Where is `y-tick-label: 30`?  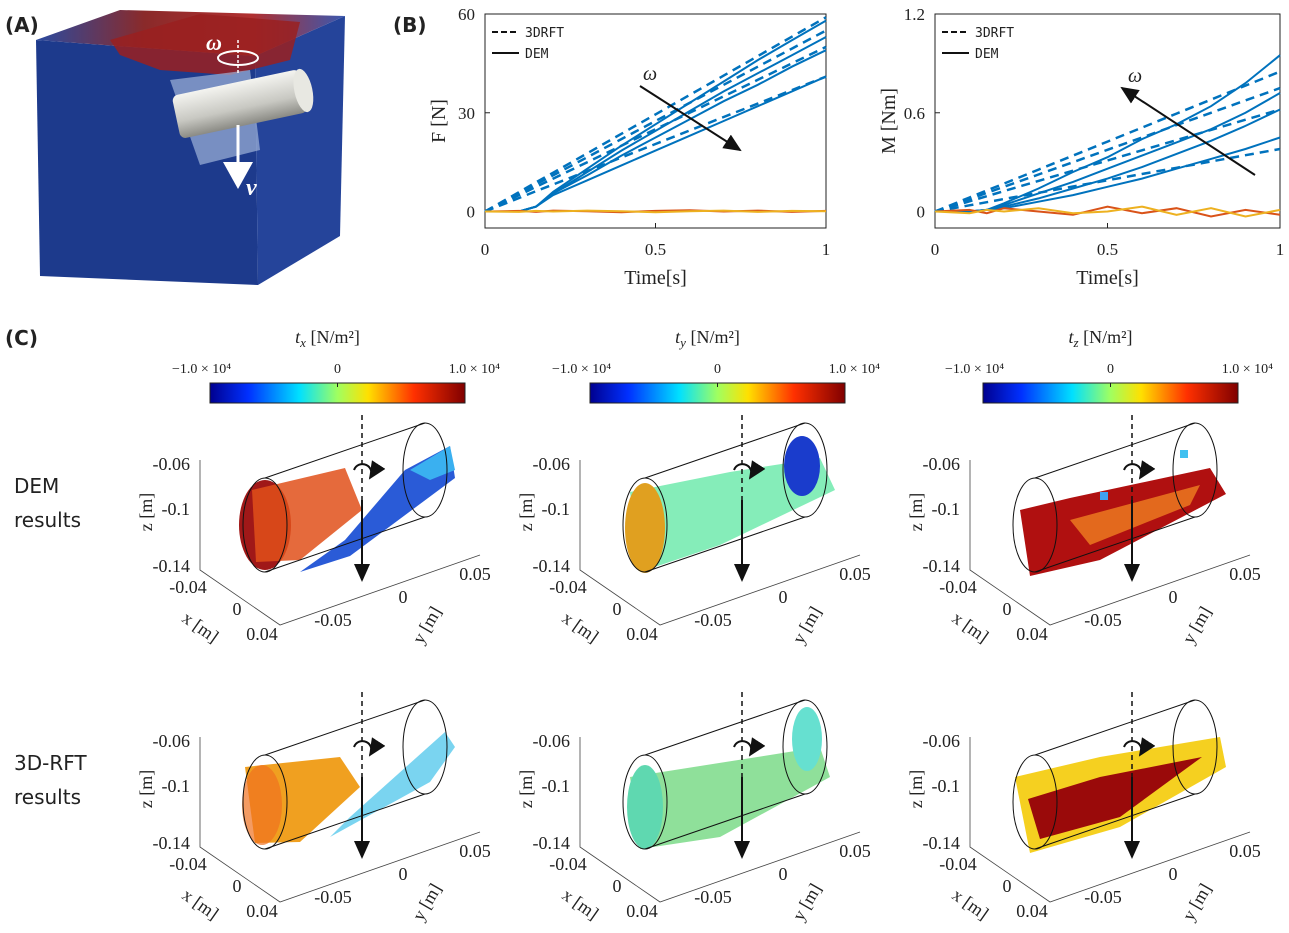 y-tick-label: 30 is located at coordinates (466, 113).